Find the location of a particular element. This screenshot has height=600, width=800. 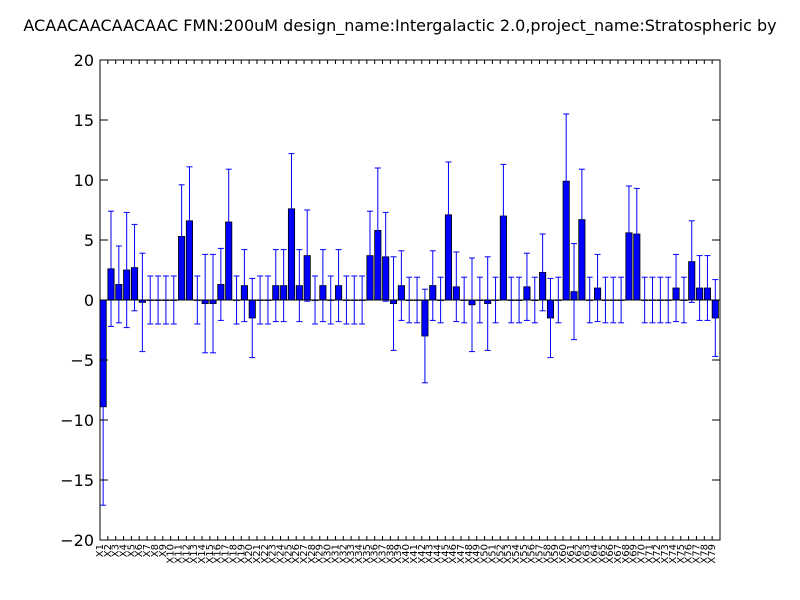

x-tick-label: X44 is located at coordinates (437, 554).